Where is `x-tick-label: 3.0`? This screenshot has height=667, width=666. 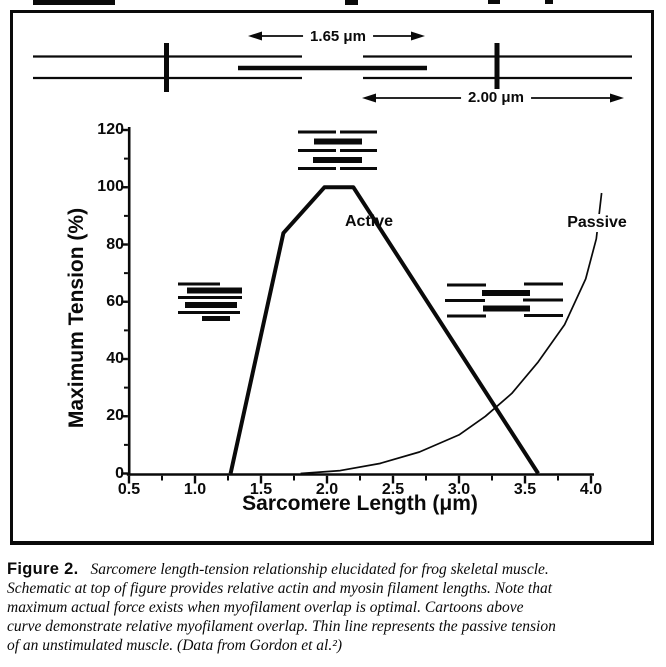
x-tick-label: 3.0 is located at coordinates (459, 489).